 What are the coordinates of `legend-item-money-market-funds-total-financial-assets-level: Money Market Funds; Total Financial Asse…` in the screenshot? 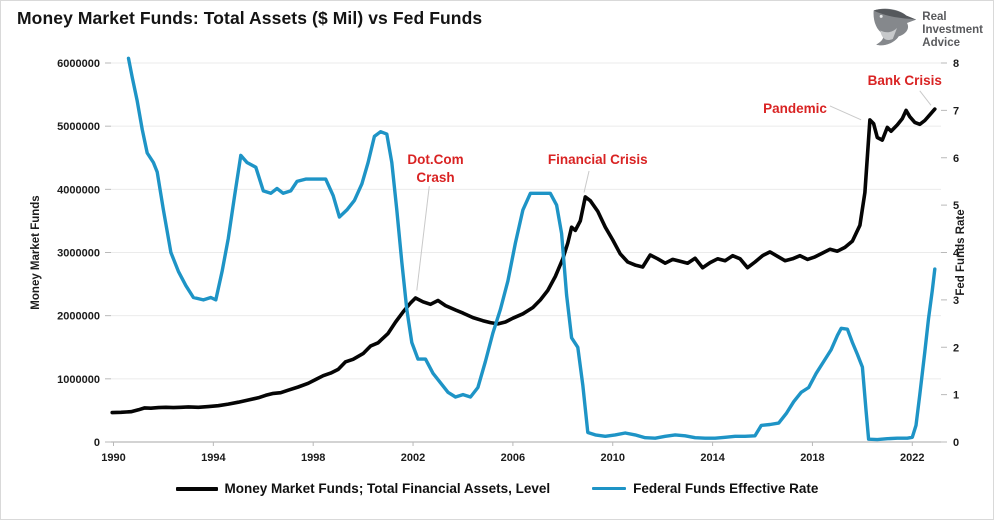 It's located at (363, 488).